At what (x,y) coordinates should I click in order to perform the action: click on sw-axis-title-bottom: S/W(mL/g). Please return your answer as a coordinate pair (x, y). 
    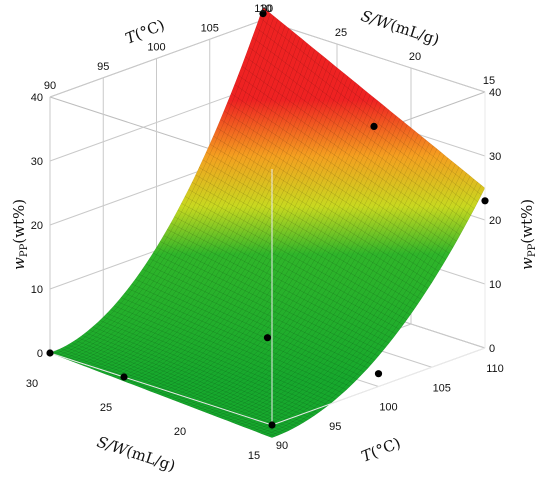
    Looking at the image, I should click on (136, 454).